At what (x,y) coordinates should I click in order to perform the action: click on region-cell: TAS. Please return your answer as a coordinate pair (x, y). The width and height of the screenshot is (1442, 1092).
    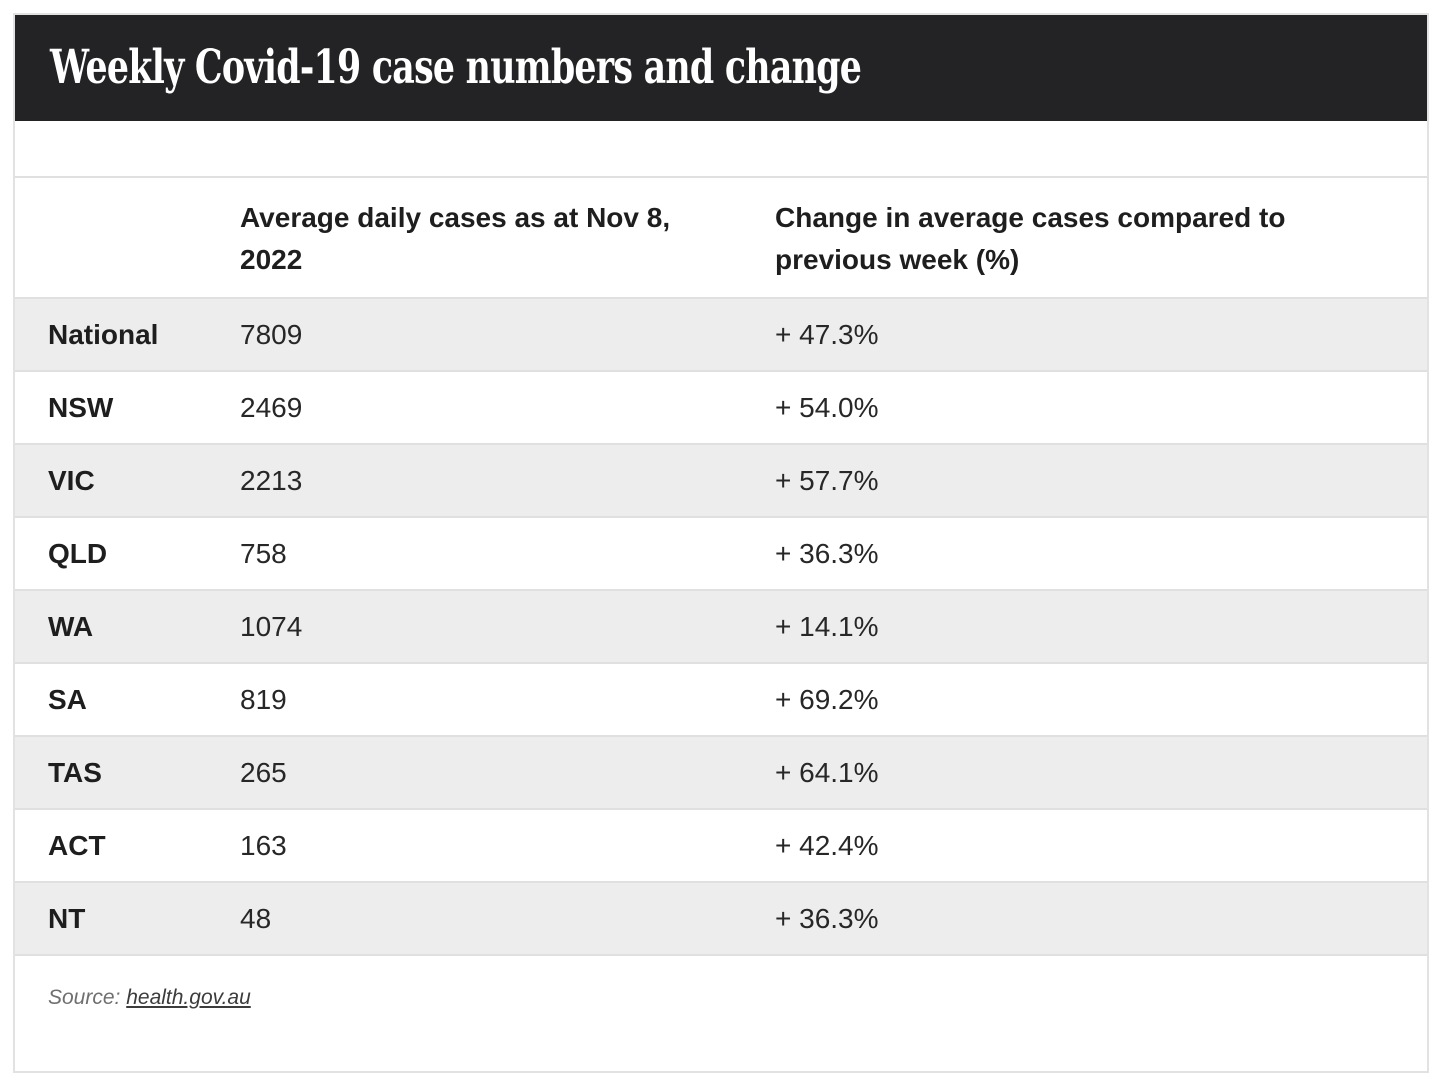
    Looking at the image, I should click on (75, 772).